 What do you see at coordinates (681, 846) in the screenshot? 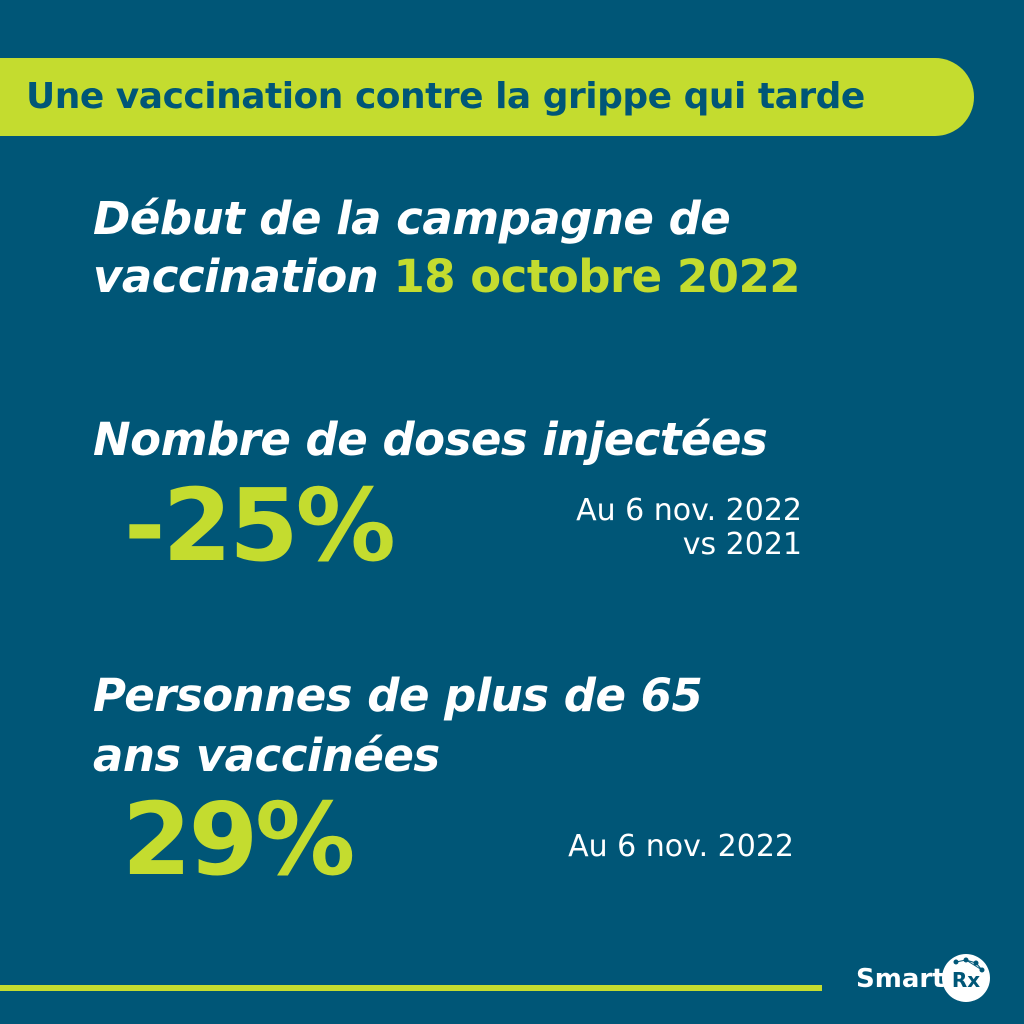
I see `seniors-note-date: Au 6 nov. 2022` at bounding box center [681, 846].